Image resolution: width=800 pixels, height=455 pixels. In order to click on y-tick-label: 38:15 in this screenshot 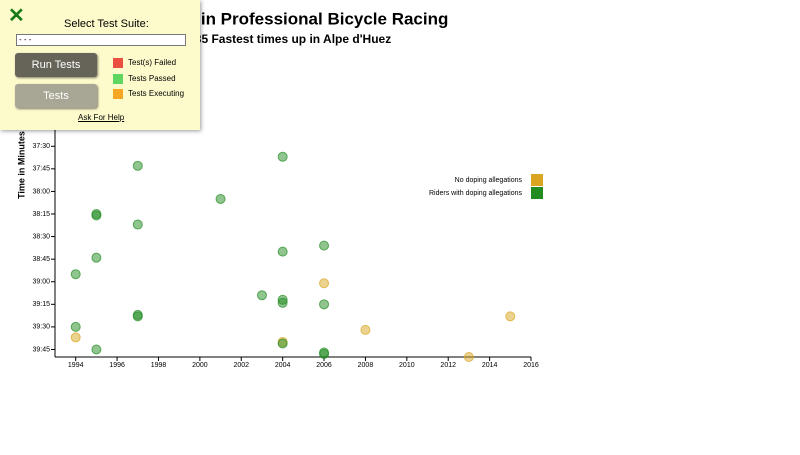, I will do `click(41, 214)`.